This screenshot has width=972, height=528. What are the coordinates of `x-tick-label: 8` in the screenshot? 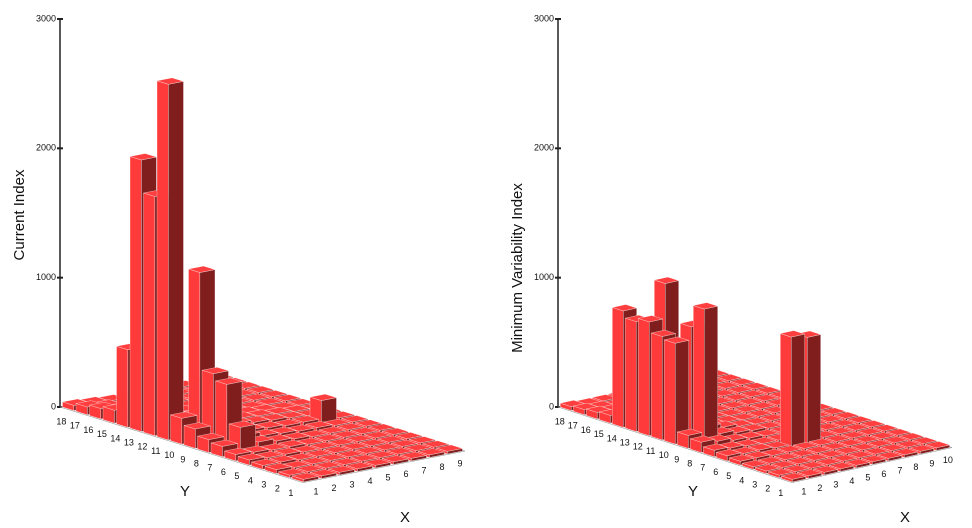 It's located at (915, 467).